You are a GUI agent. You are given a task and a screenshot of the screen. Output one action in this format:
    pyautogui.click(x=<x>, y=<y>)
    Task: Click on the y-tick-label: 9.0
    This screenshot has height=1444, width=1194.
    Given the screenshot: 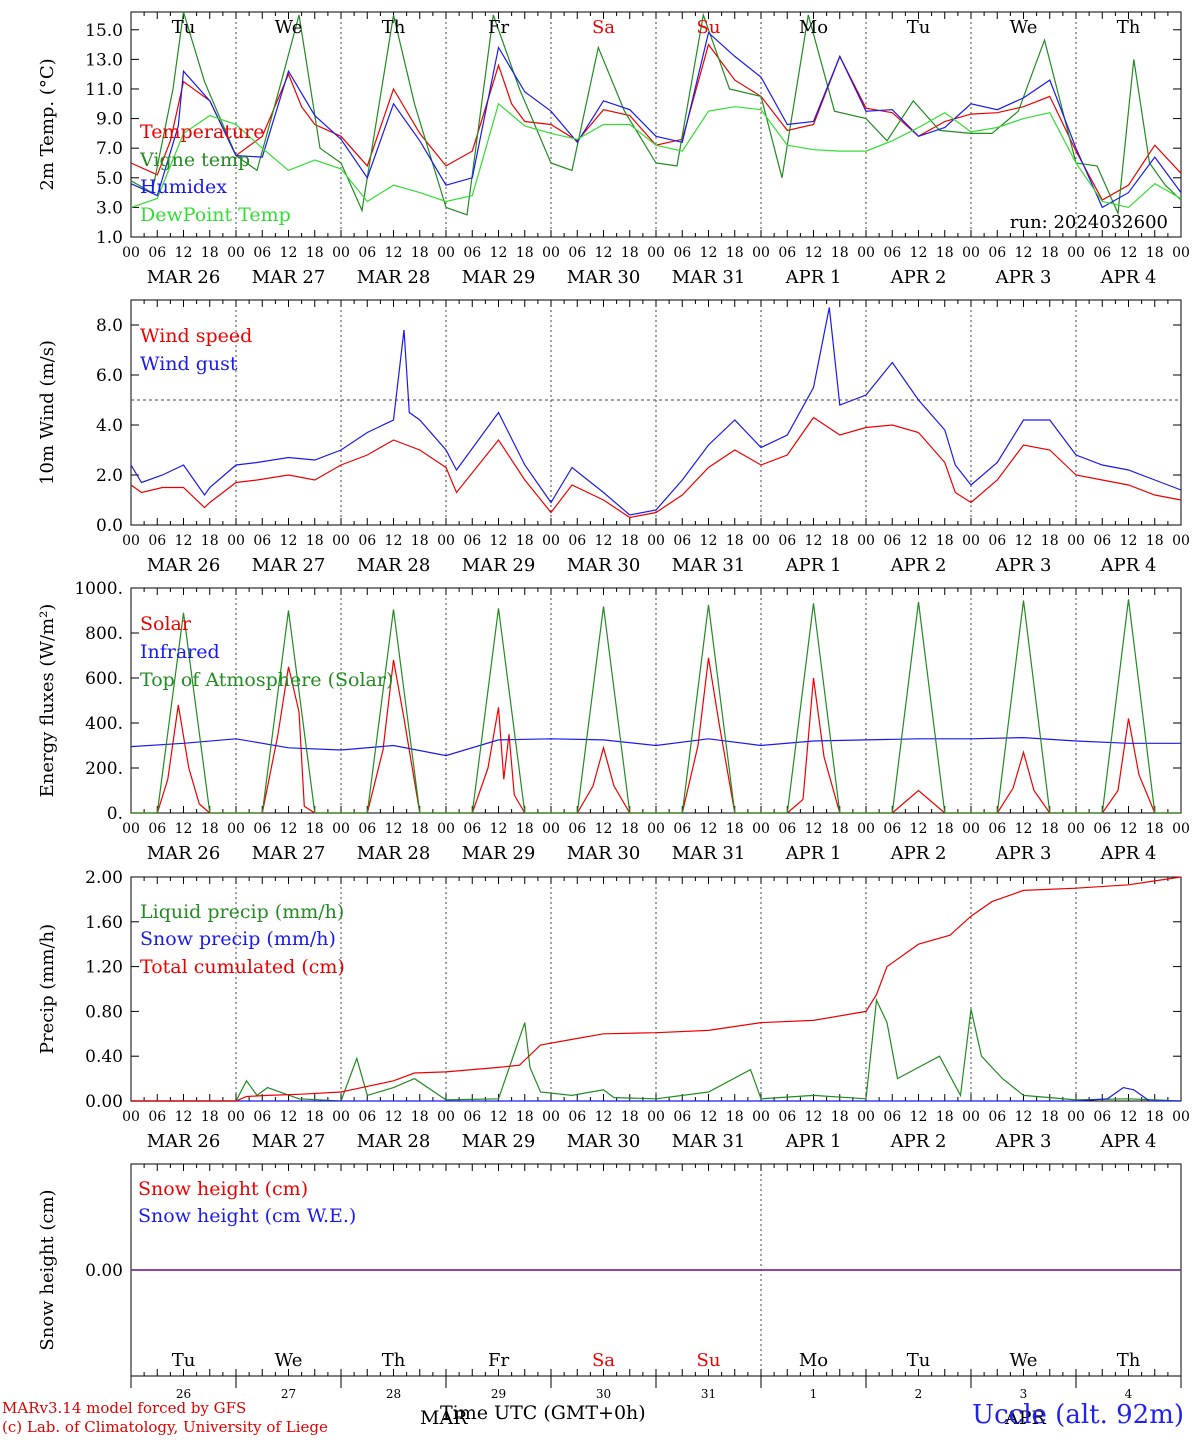 What is the action you would take?
    pyautogui.click(x=109, y=120)
    